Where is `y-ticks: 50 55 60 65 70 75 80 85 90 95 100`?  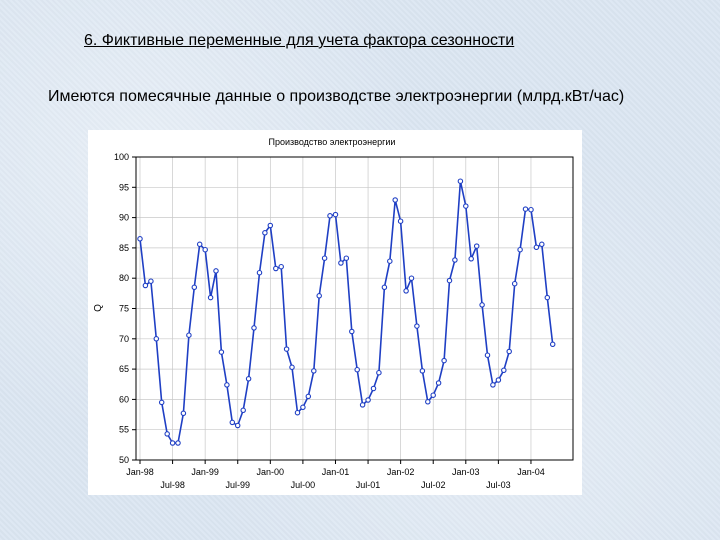 y-ticks: 50 55 60 65 70 75 80 85 90 95 100 is located at coordinates (125, 308).